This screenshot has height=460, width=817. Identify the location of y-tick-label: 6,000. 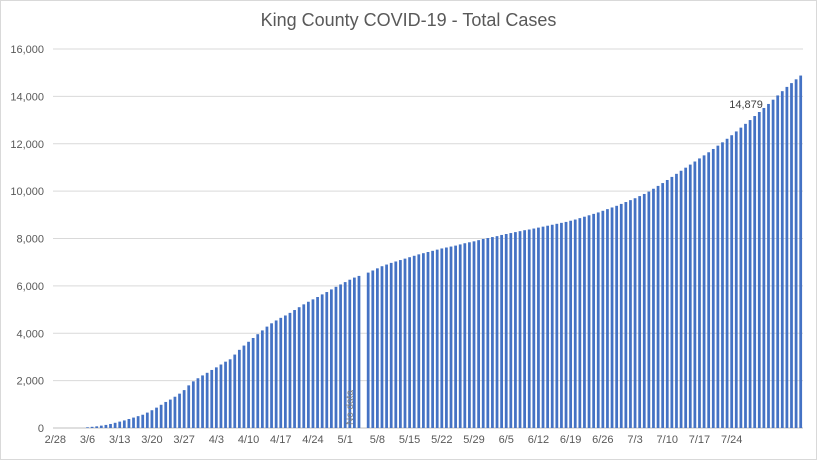
(30, 287).